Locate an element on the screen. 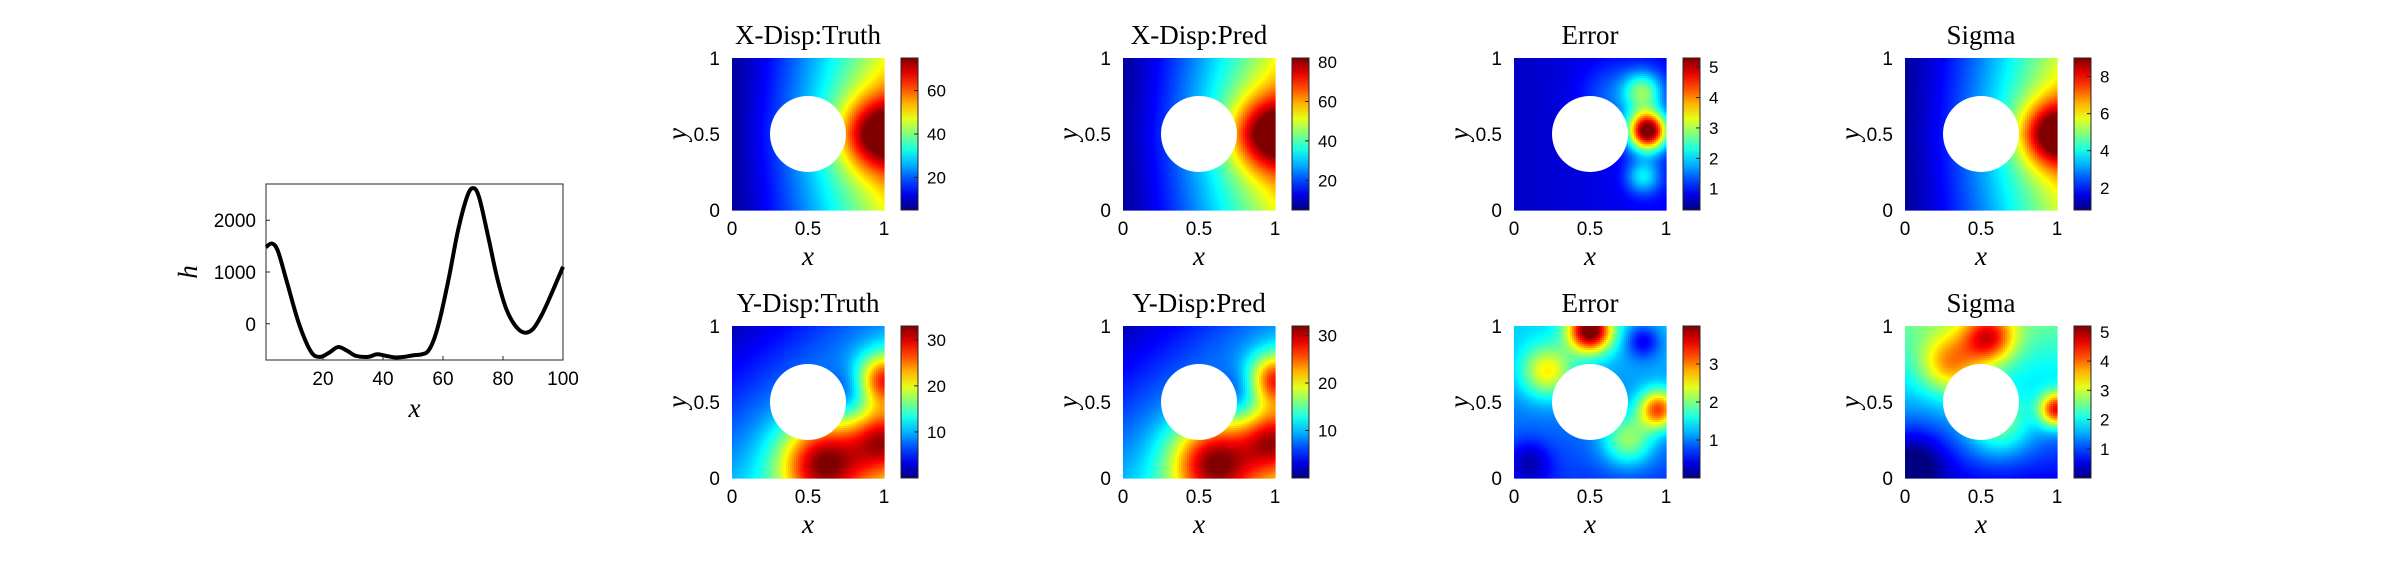 This screenshot has height=563, width=2400. y-tick-label: 2000 is located at coordinates (235, 221).